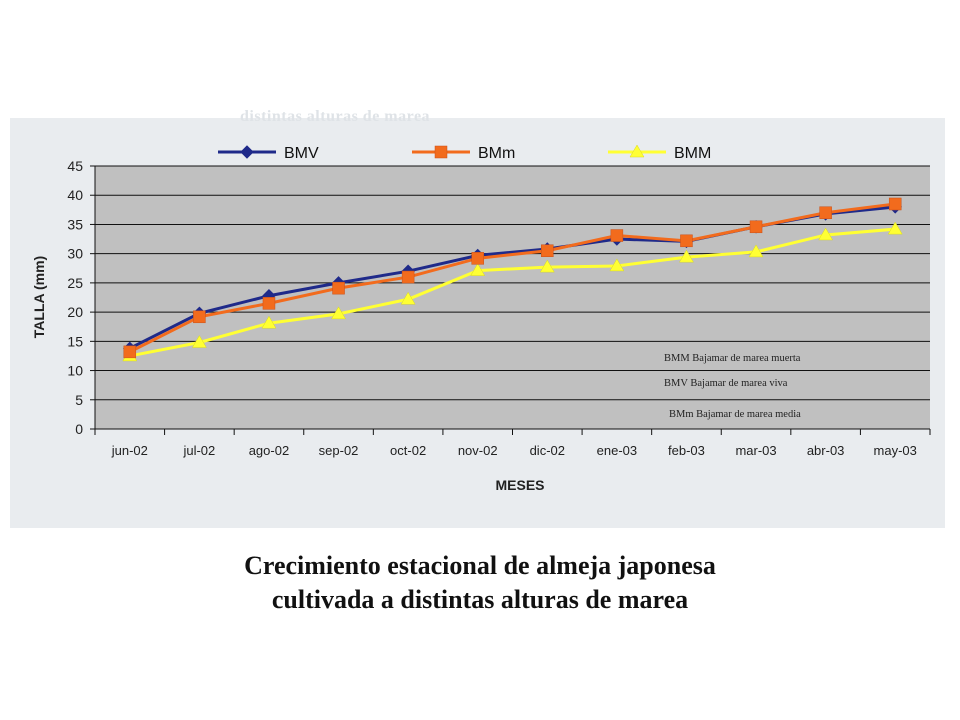  I want to click on y-tick-label: 5, so click(79, 400).